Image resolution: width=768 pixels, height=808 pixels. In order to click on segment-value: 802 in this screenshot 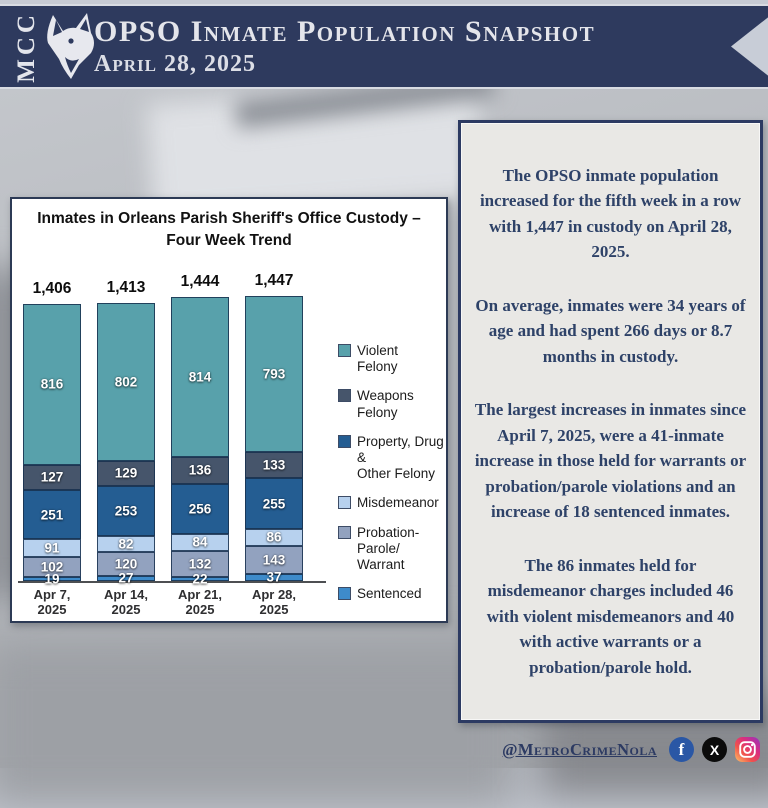, I will do `click(126, 381)`.